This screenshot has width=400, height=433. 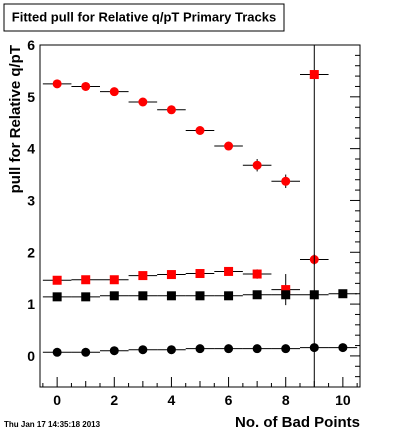 What do you see at coordinates (31, 200) in the screenshot?
I see `y-tick-label: 3` at bounding box center [31, 200].